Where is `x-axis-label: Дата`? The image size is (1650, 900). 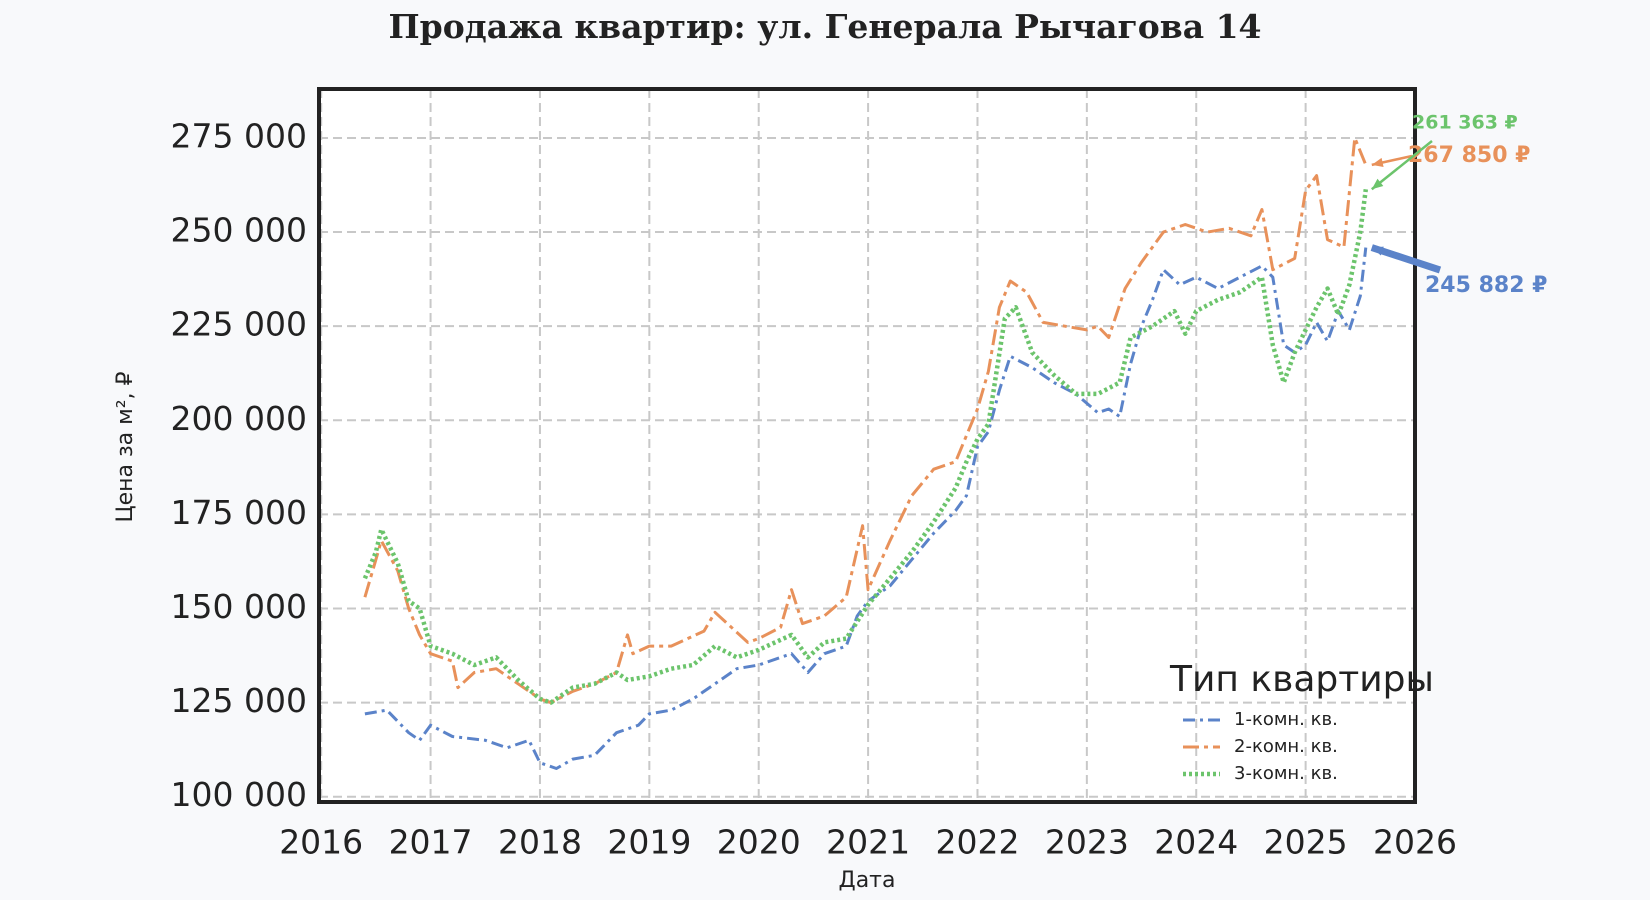 x-axis-label: Дата is located at coordinates (867, 880).